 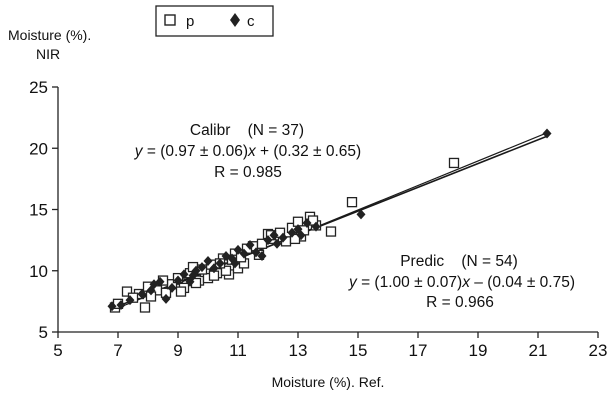 What do you see at coordinates (38, 210) in the screenshot?
I see `y-tick-label: 15` at bounding box center [38, 210].